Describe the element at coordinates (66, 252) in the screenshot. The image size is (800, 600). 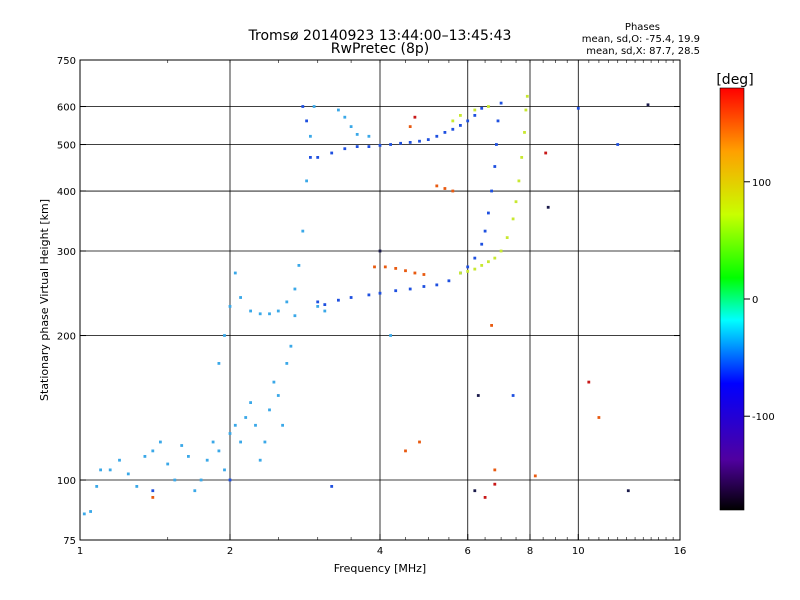
I see `y-tick-label: 300` at that location.